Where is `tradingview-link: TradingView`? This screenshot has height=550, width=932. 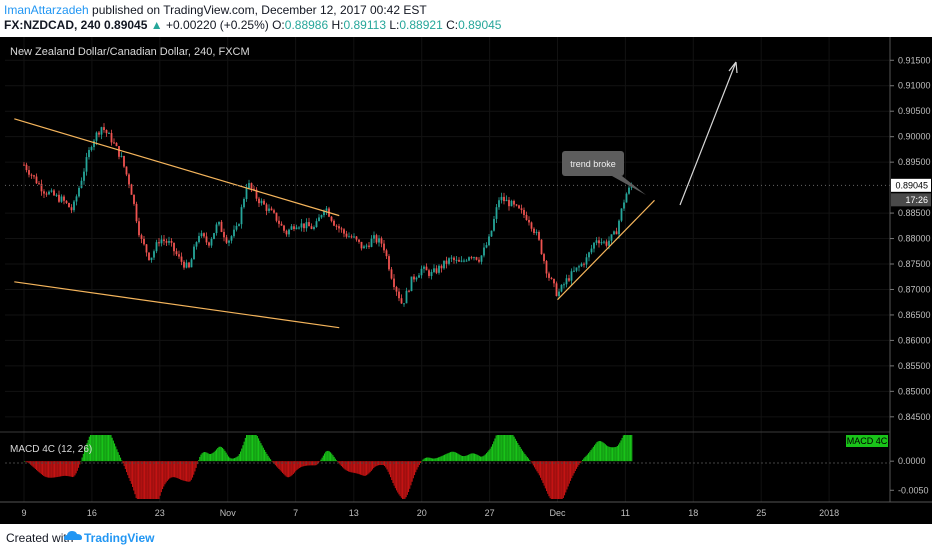 tradingview-link: TradingView is located at coordinates (119, 538).